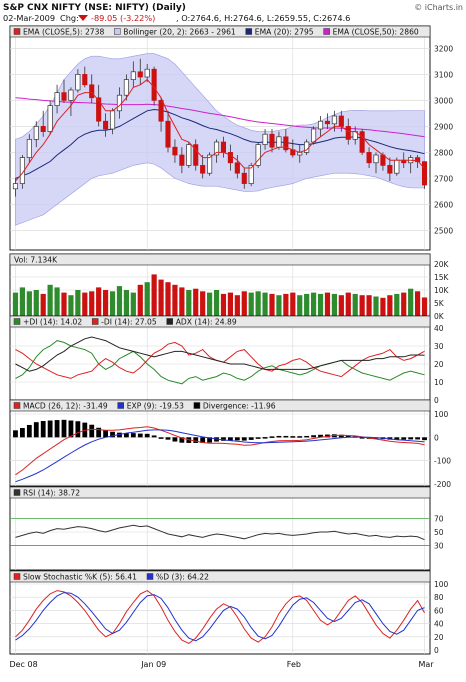  What do you see at coordinates (220, 617) in the screenshot?
I see `stoch-stoch_k-line` at bounding box center [220, 617].